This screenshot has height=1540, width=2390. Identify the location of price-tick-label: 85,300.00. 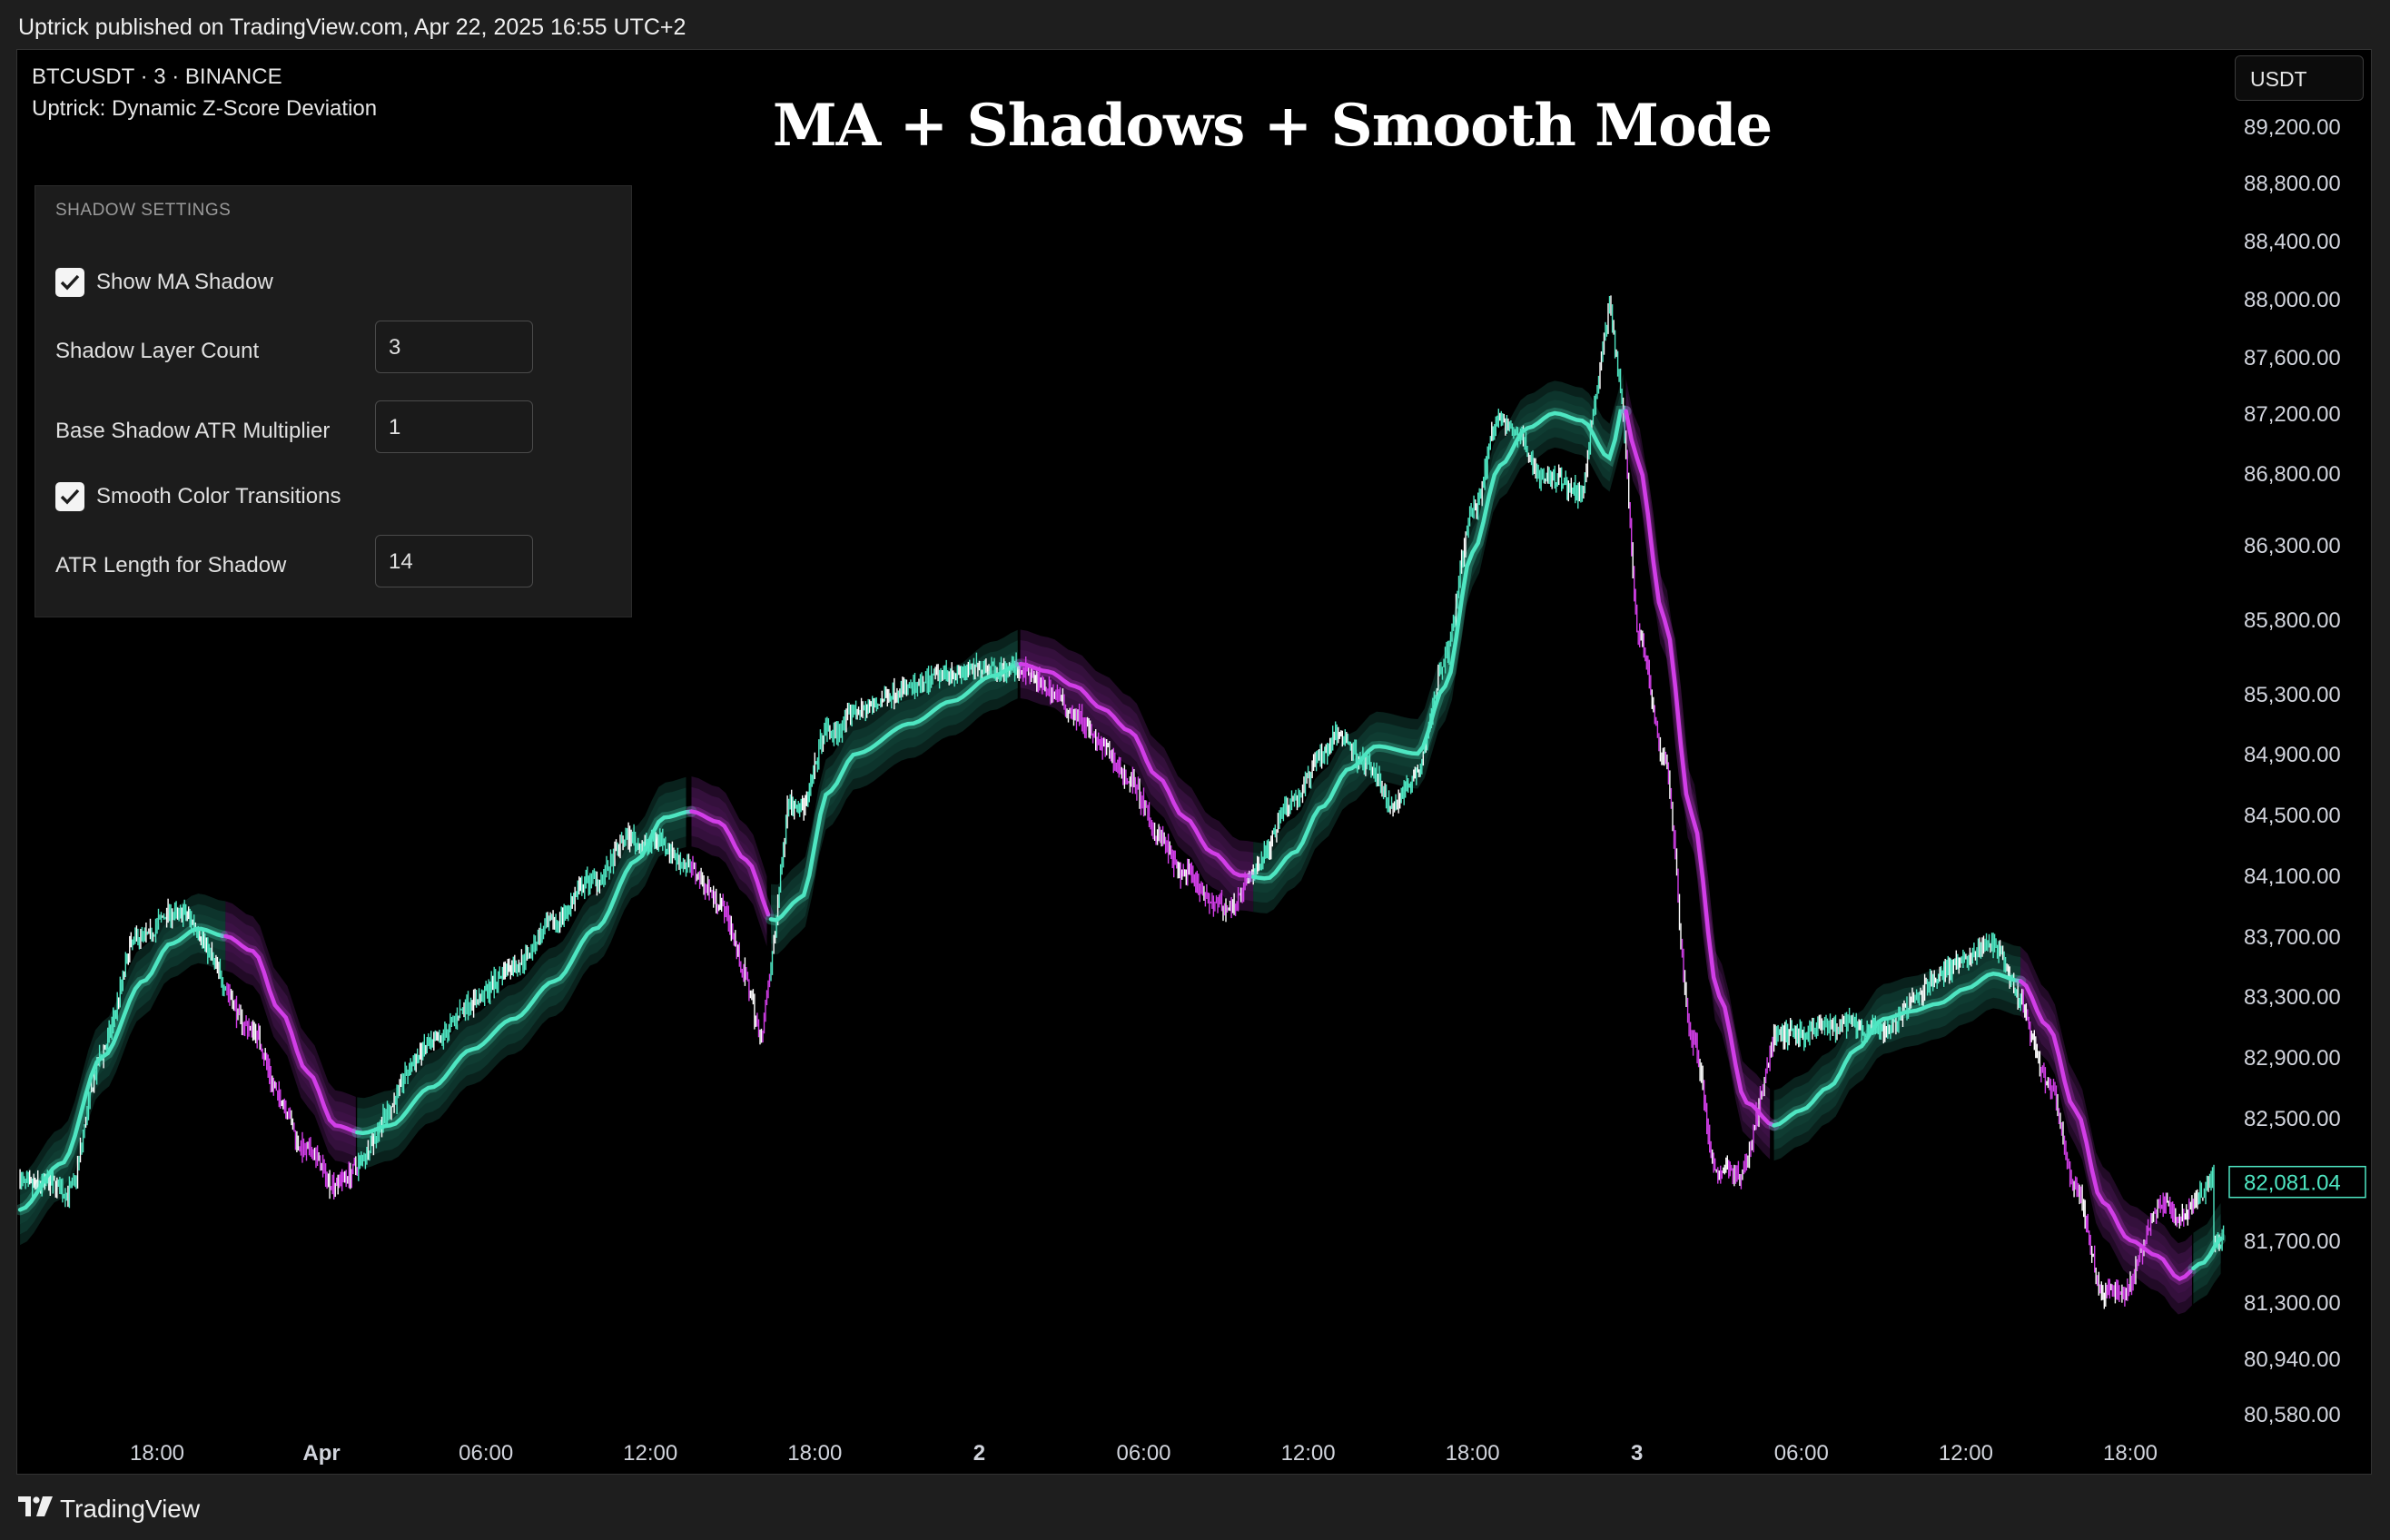
(2292, 695).